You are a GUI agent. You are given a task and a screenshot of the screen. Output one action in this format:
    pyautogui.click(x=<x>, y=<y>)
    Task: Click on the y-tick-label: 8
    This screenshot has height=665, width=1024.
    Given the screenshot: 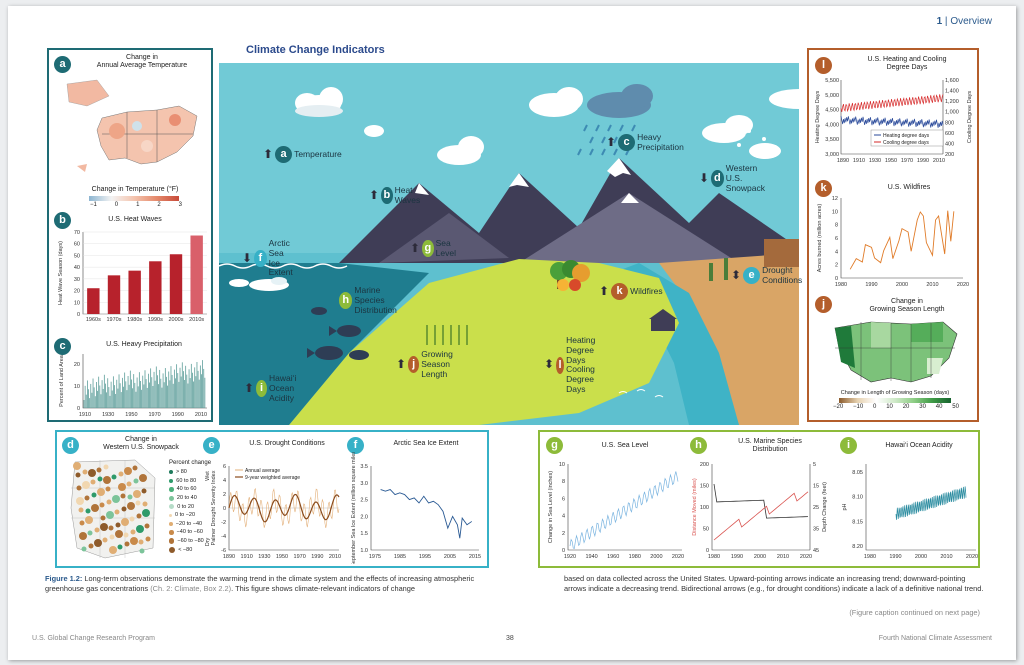 What is the action you would take?
    pyautogui.click(x=836, y=226)
    